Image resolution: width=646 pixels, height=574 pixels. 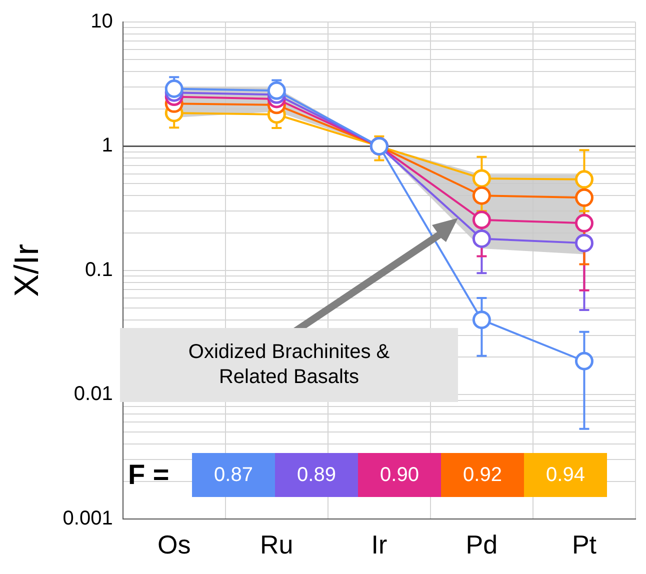 What do you see at coordinates (233, 475) in the screenshot?
I see `text: 0.87` at bounding box center [233, 475].